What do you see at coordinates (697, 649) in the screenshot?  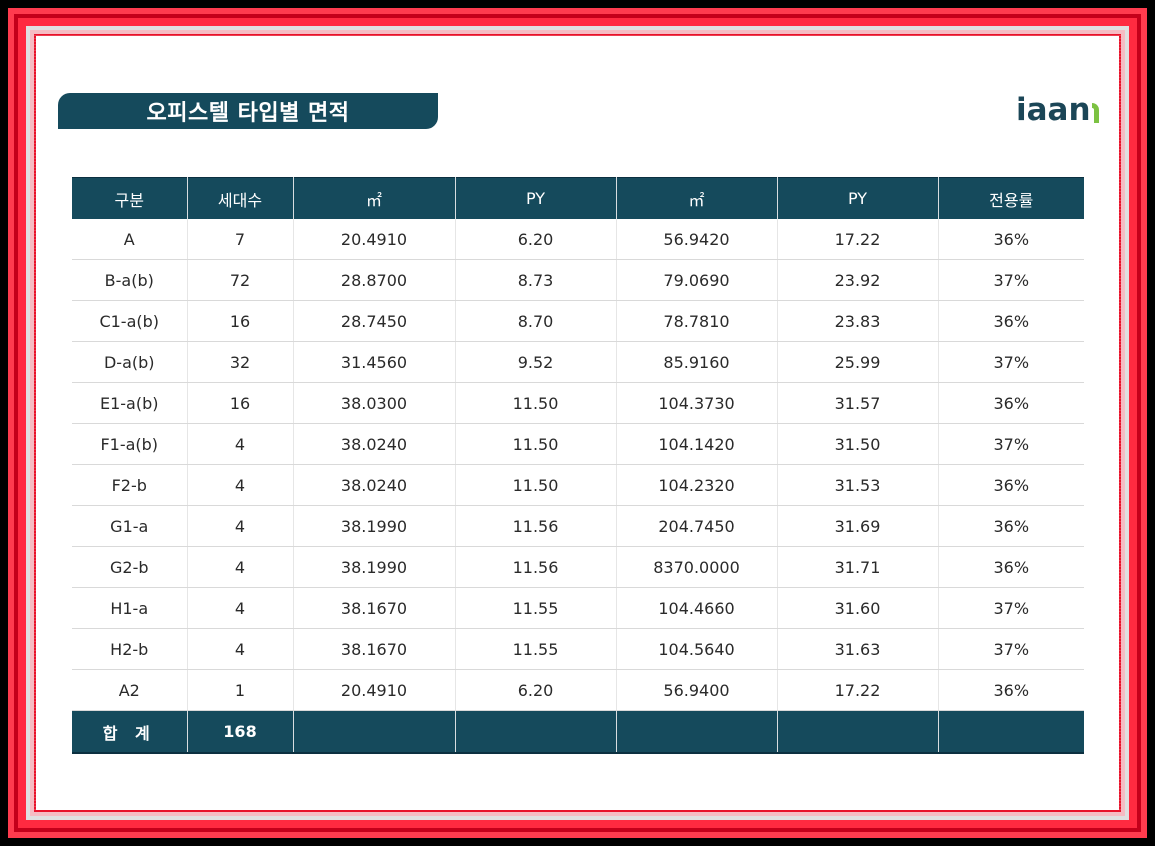 I see `table-cell: 104.5640` at bounding box center [697, 649].